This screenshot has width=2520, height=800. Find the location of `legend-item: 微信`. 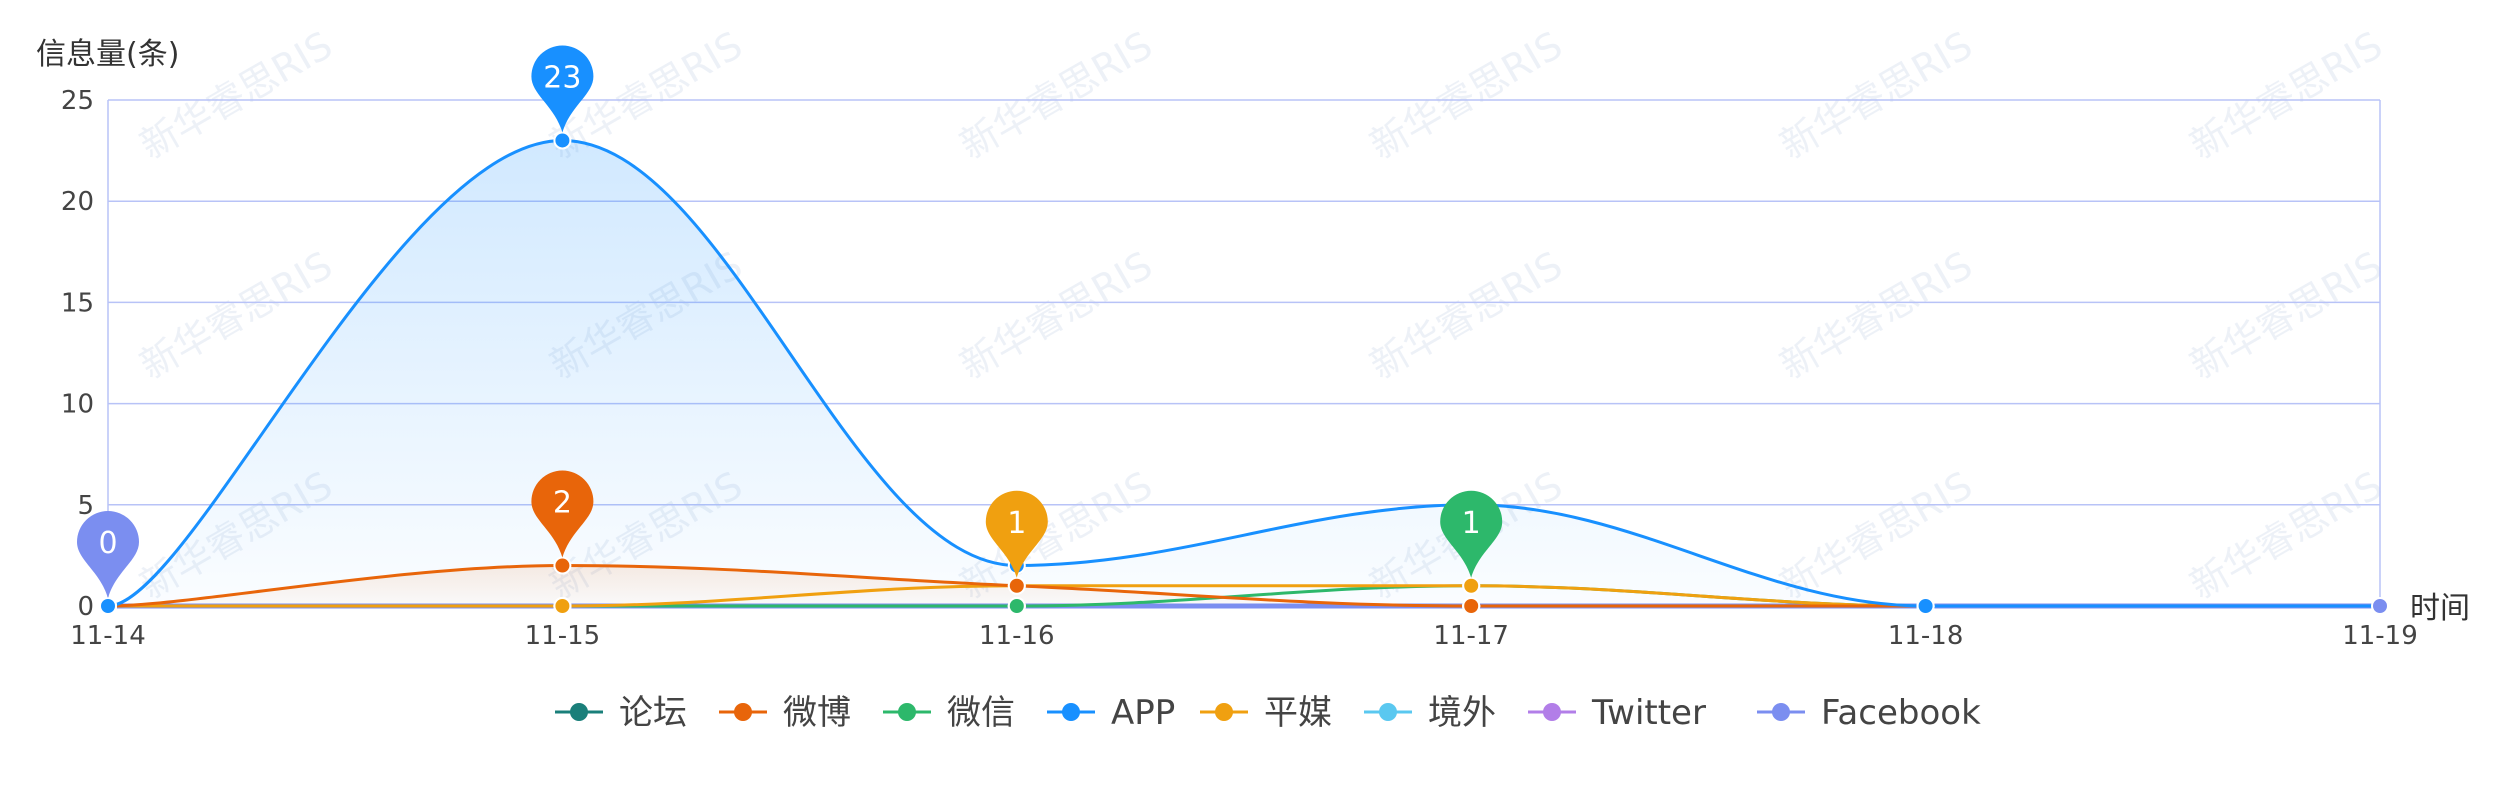

legend-item: 微信 is located at coordinates (949, 713).